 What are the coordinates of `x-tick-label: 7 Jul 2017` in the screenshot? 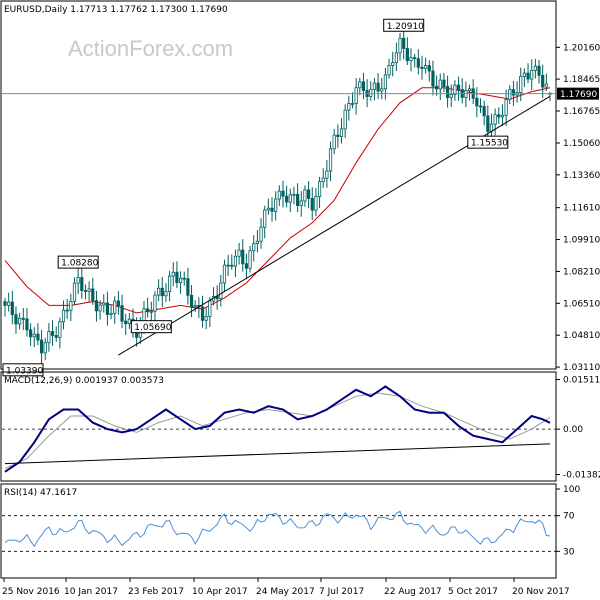 It's located at (341, 592).